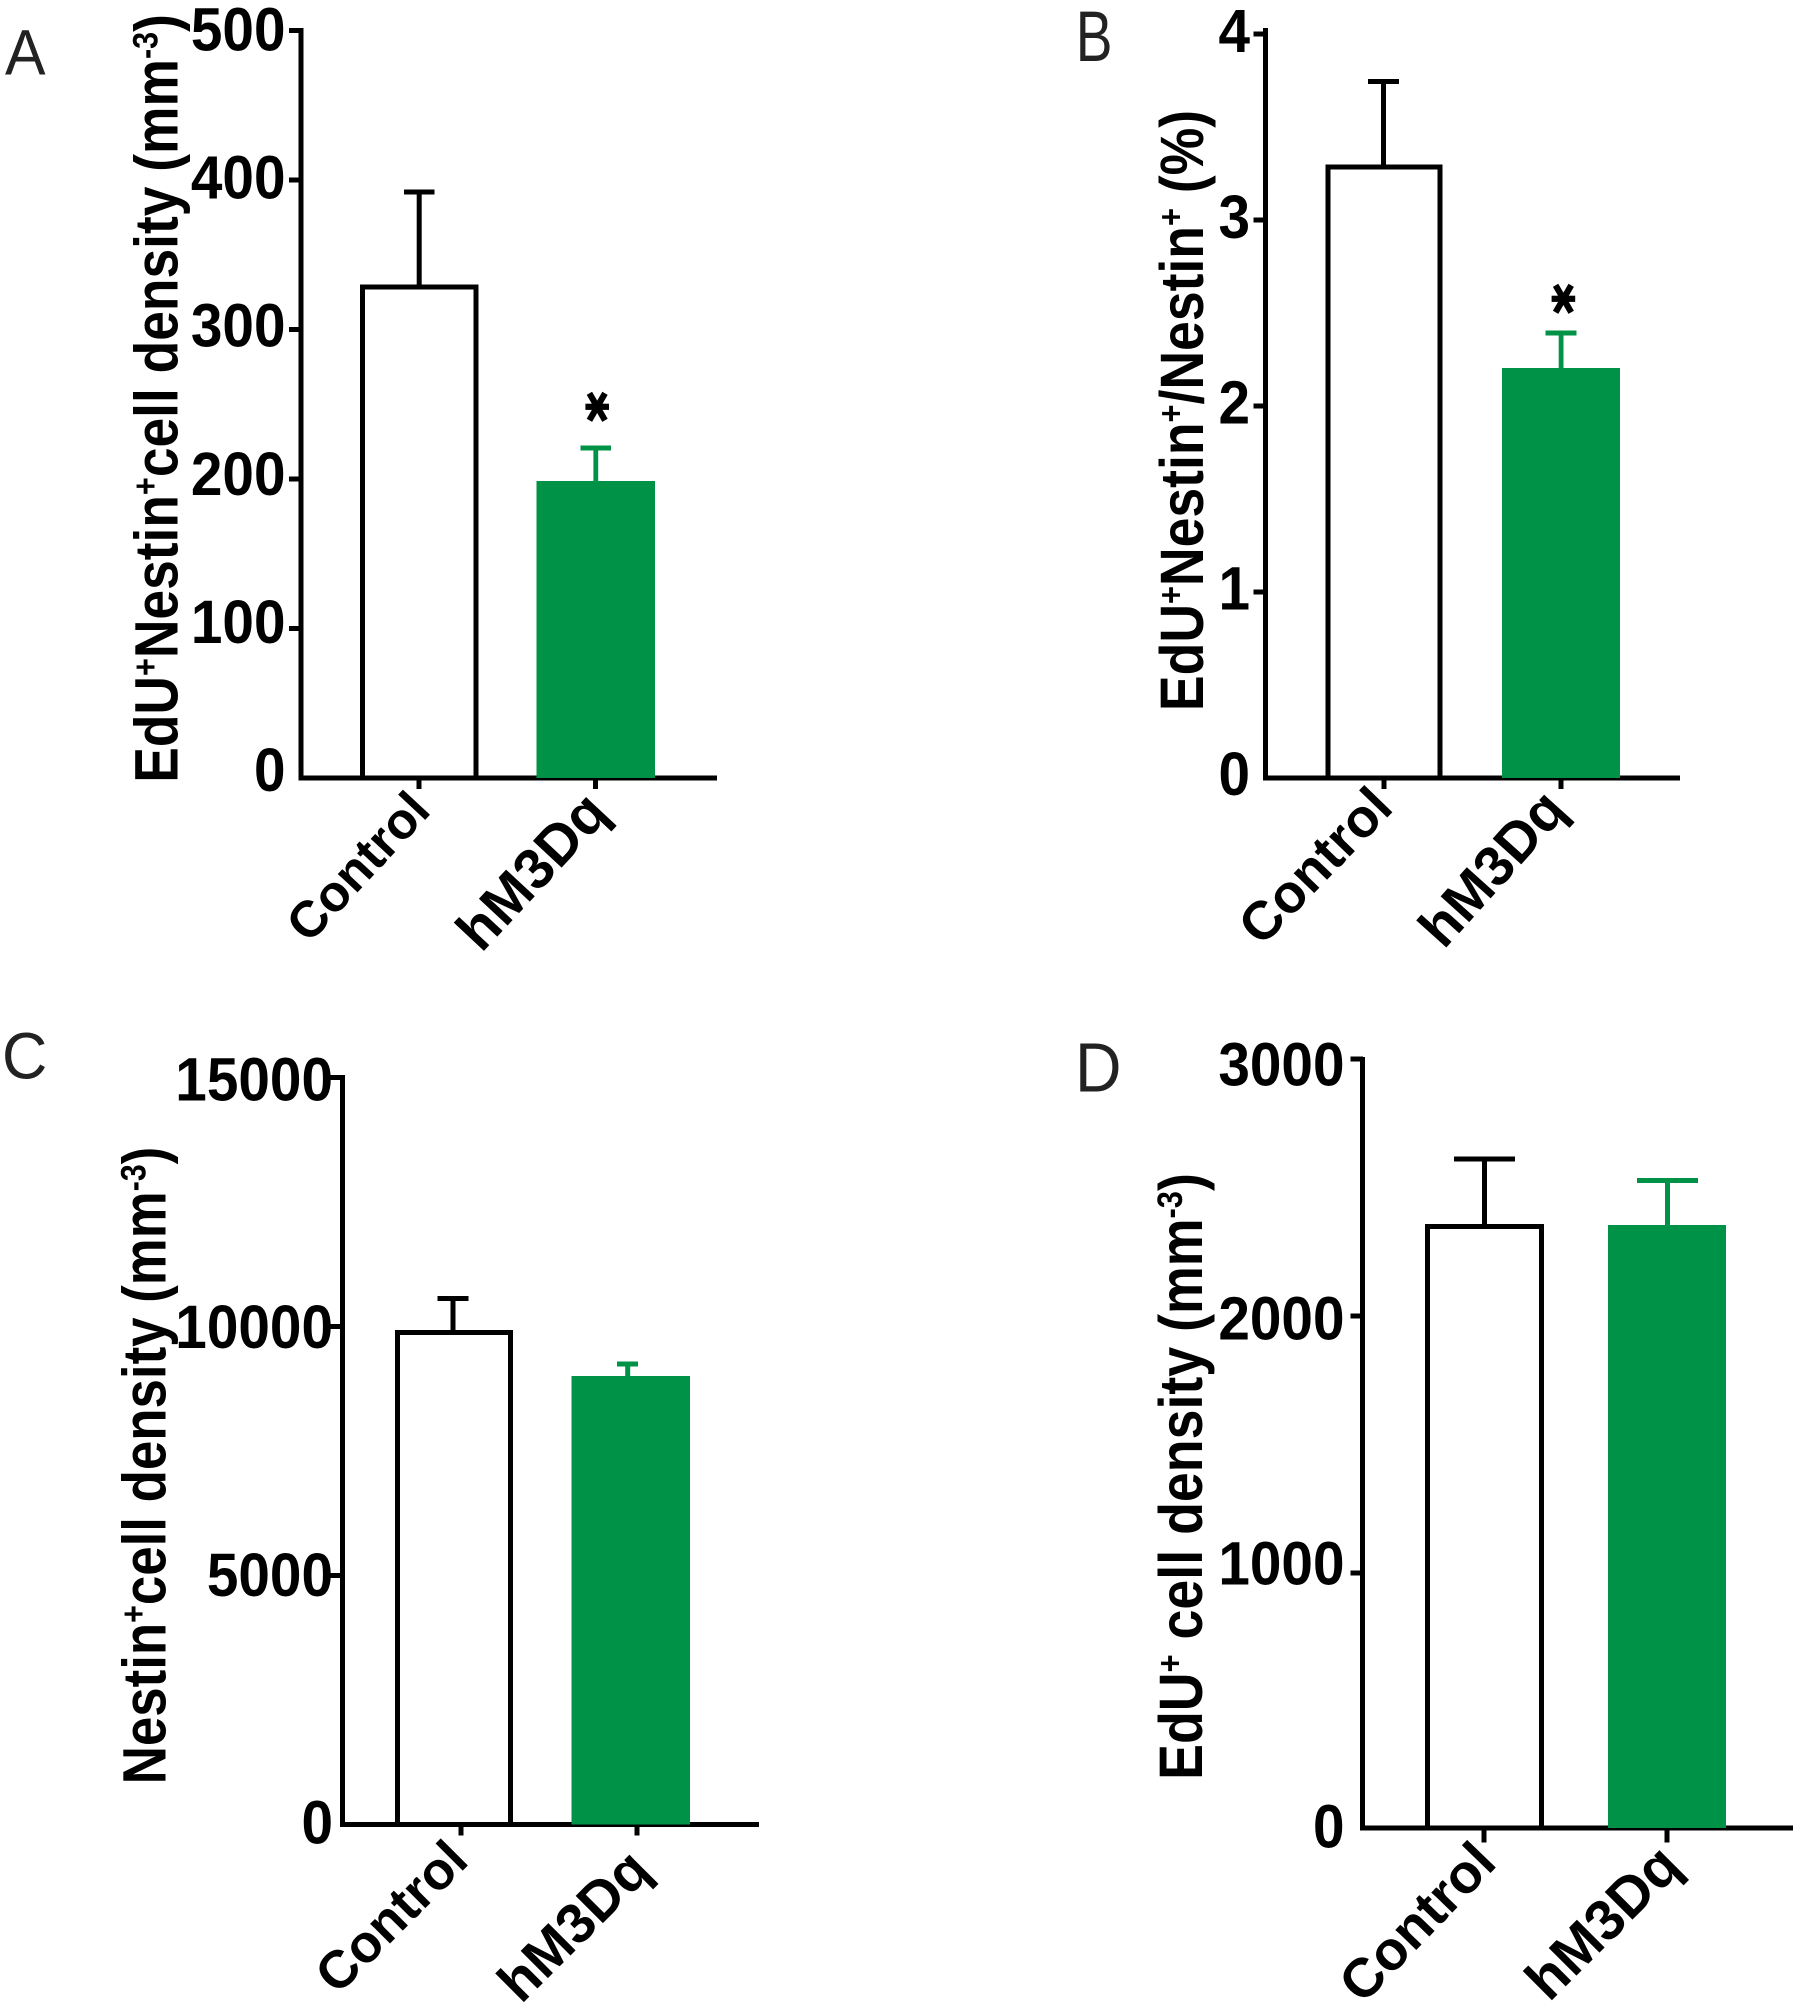 This screenshot has height=2008, width=1800. Describe the element at coordinates (25, 53) in the screenshot. I see `svg-text: A` at that location.